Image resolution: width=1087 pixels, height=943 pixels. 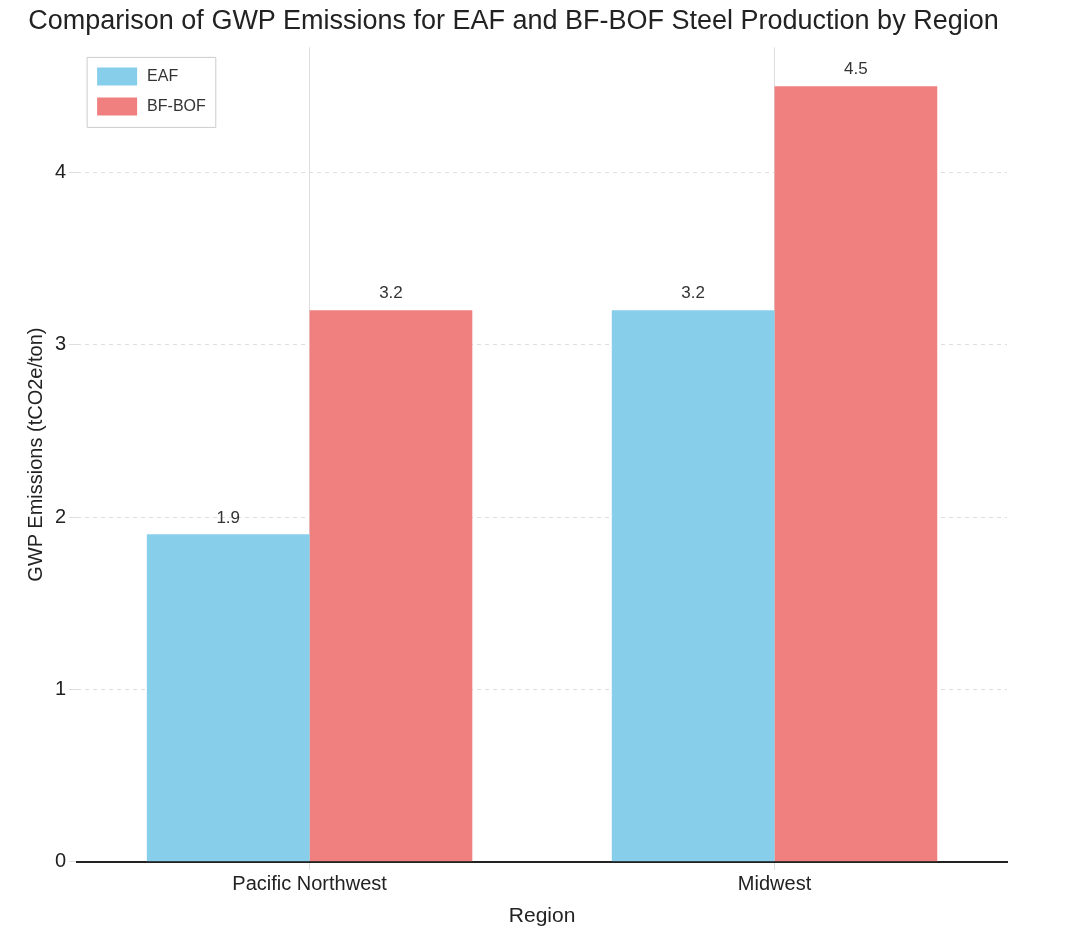 I want to click on y-tick-label: 0, so click(x=61, y=860).